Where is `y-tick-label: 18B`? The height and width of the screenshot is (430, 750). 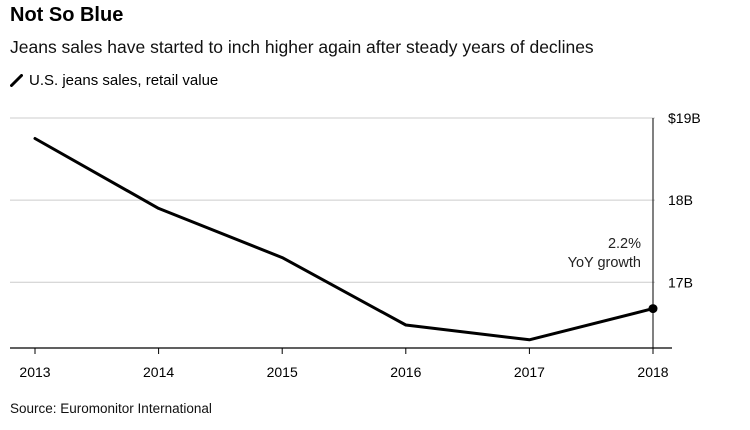
y-tick-label: 18B is located at coordinates (680, 200).